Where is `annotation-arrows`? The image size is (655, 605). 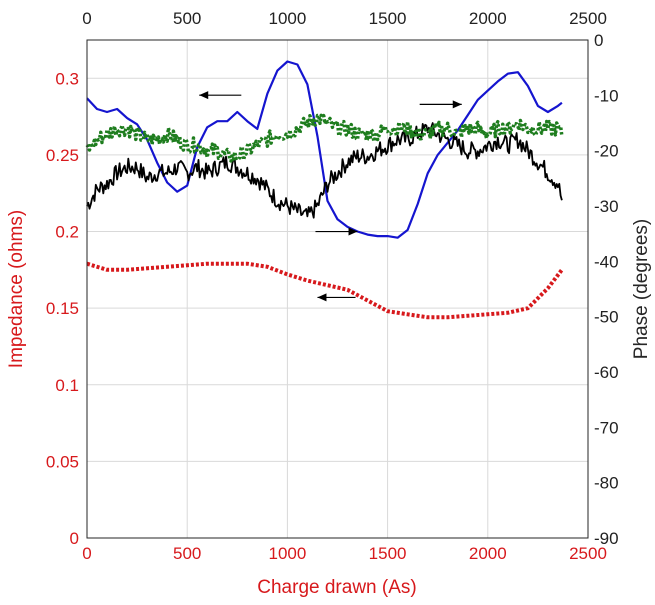
annotation-arrows is located at coordinates (330, 196).